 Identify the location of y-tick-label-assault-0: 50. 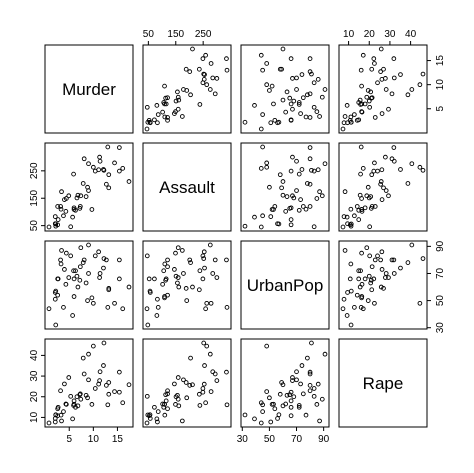
(34, 226).